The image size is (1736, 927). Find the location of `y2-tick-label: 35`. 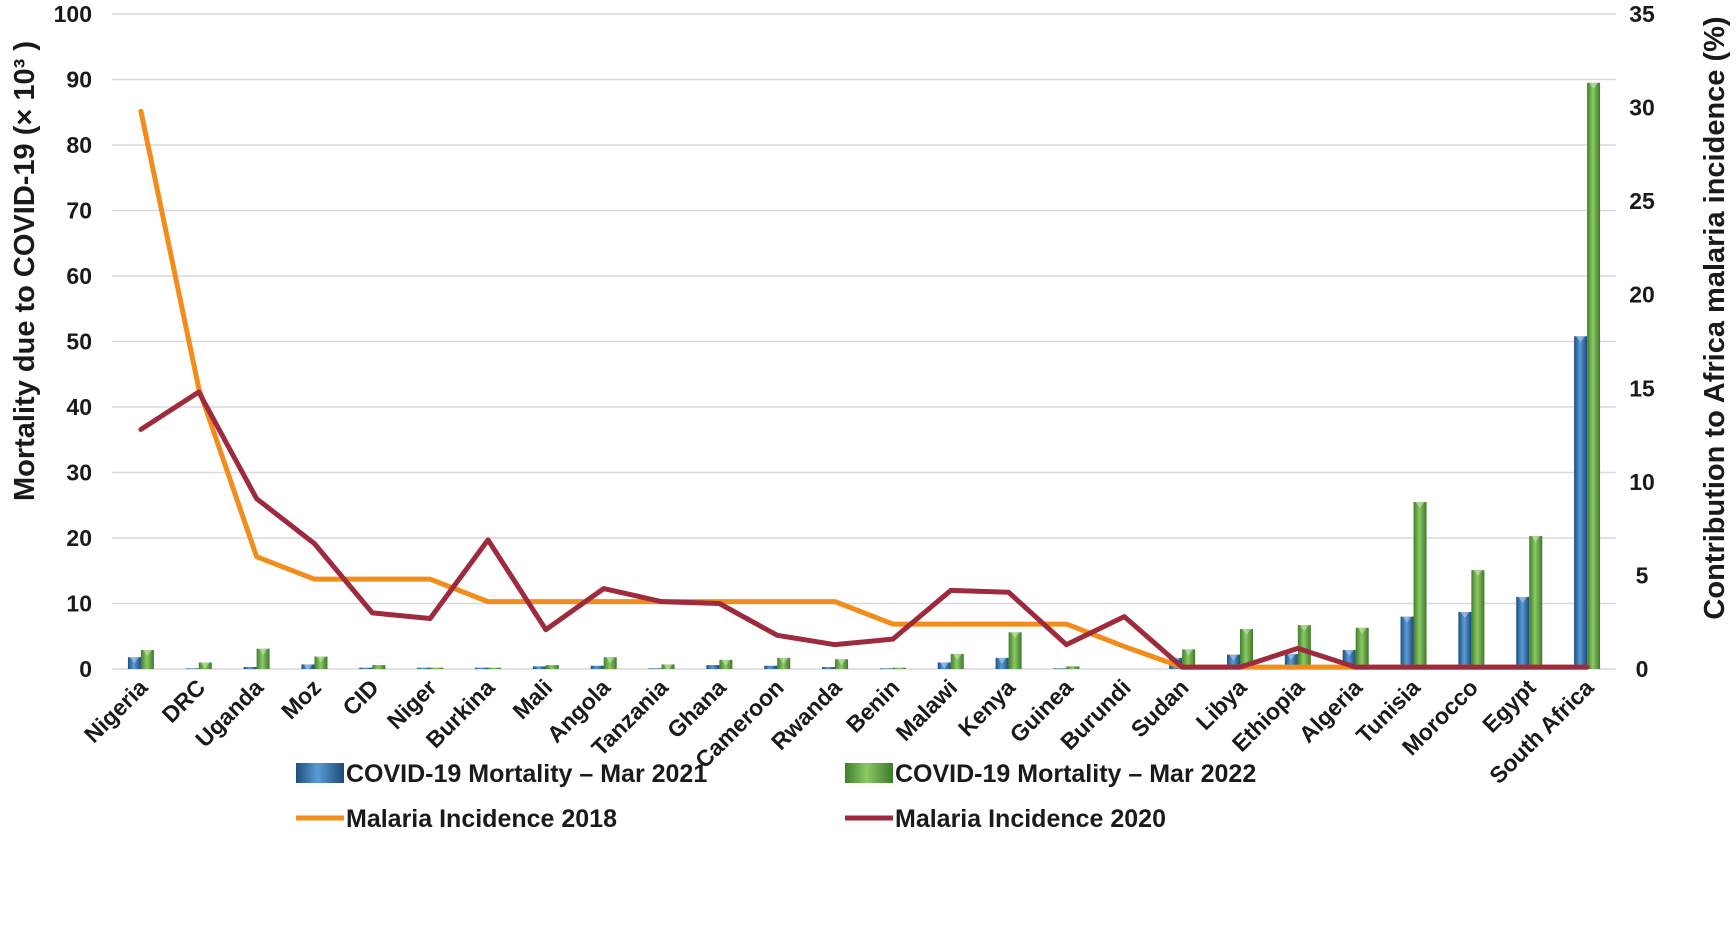

y2-tick-label: 35 is located at coordinates (1642, 14).